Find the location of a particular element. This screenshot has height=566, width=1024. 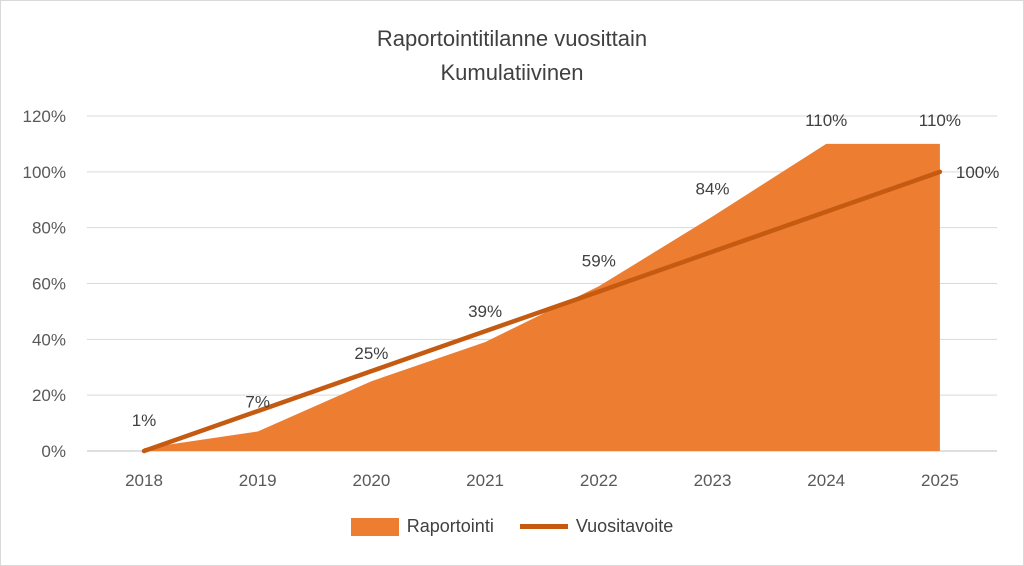

data-label-vuositavoite: 100% is located at coordinates (977, 172).